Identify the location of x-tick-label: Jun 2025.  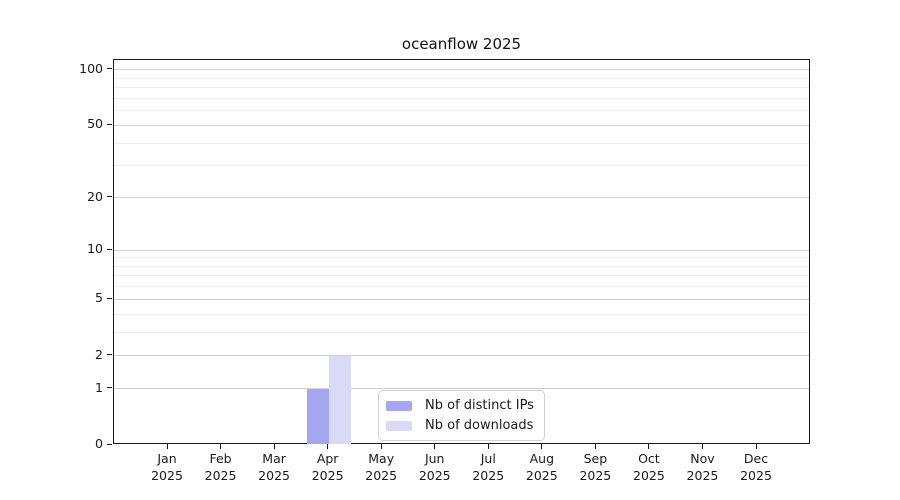
(434, 467).